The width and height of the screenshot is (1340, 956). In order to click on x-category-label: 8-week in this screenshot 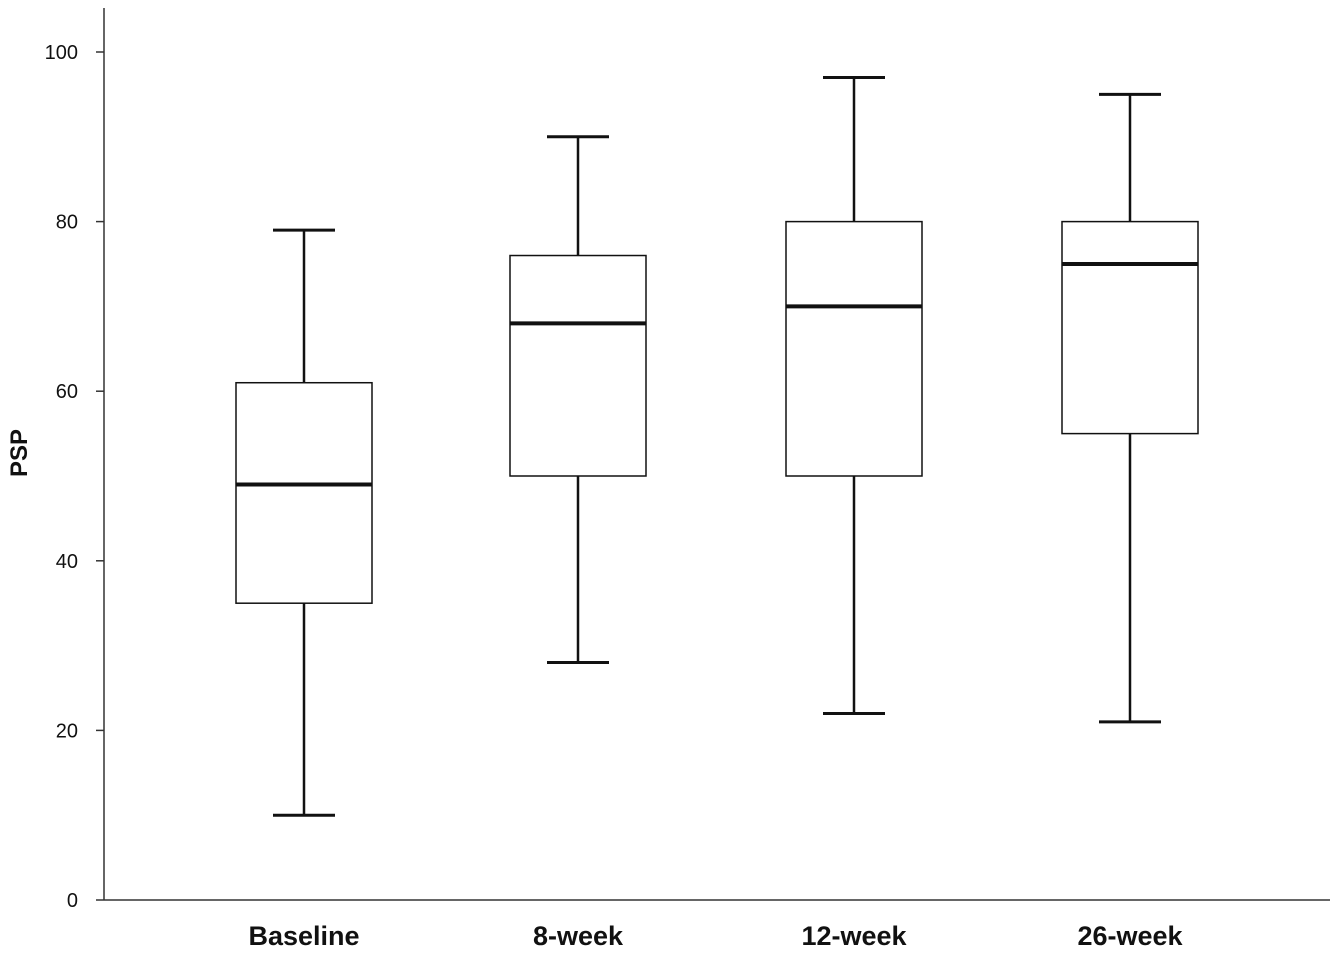, I will do `click(578, 936)`.